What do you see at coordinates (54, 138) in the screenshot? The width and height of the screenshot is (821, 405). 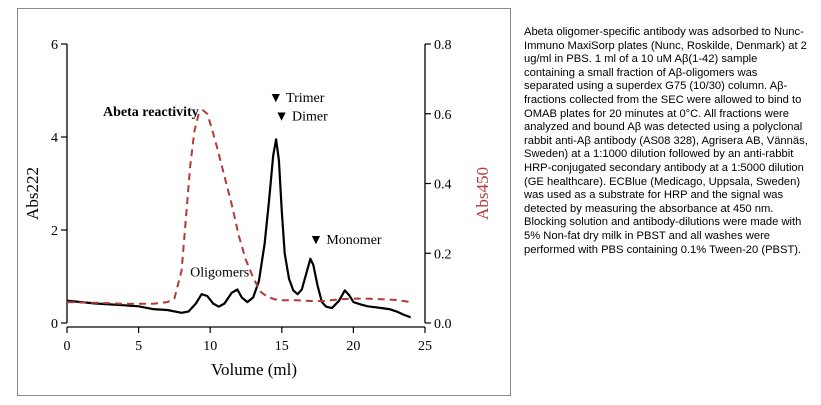 I see `y-left-tick-label: 4` at bounding box center [54, 138].